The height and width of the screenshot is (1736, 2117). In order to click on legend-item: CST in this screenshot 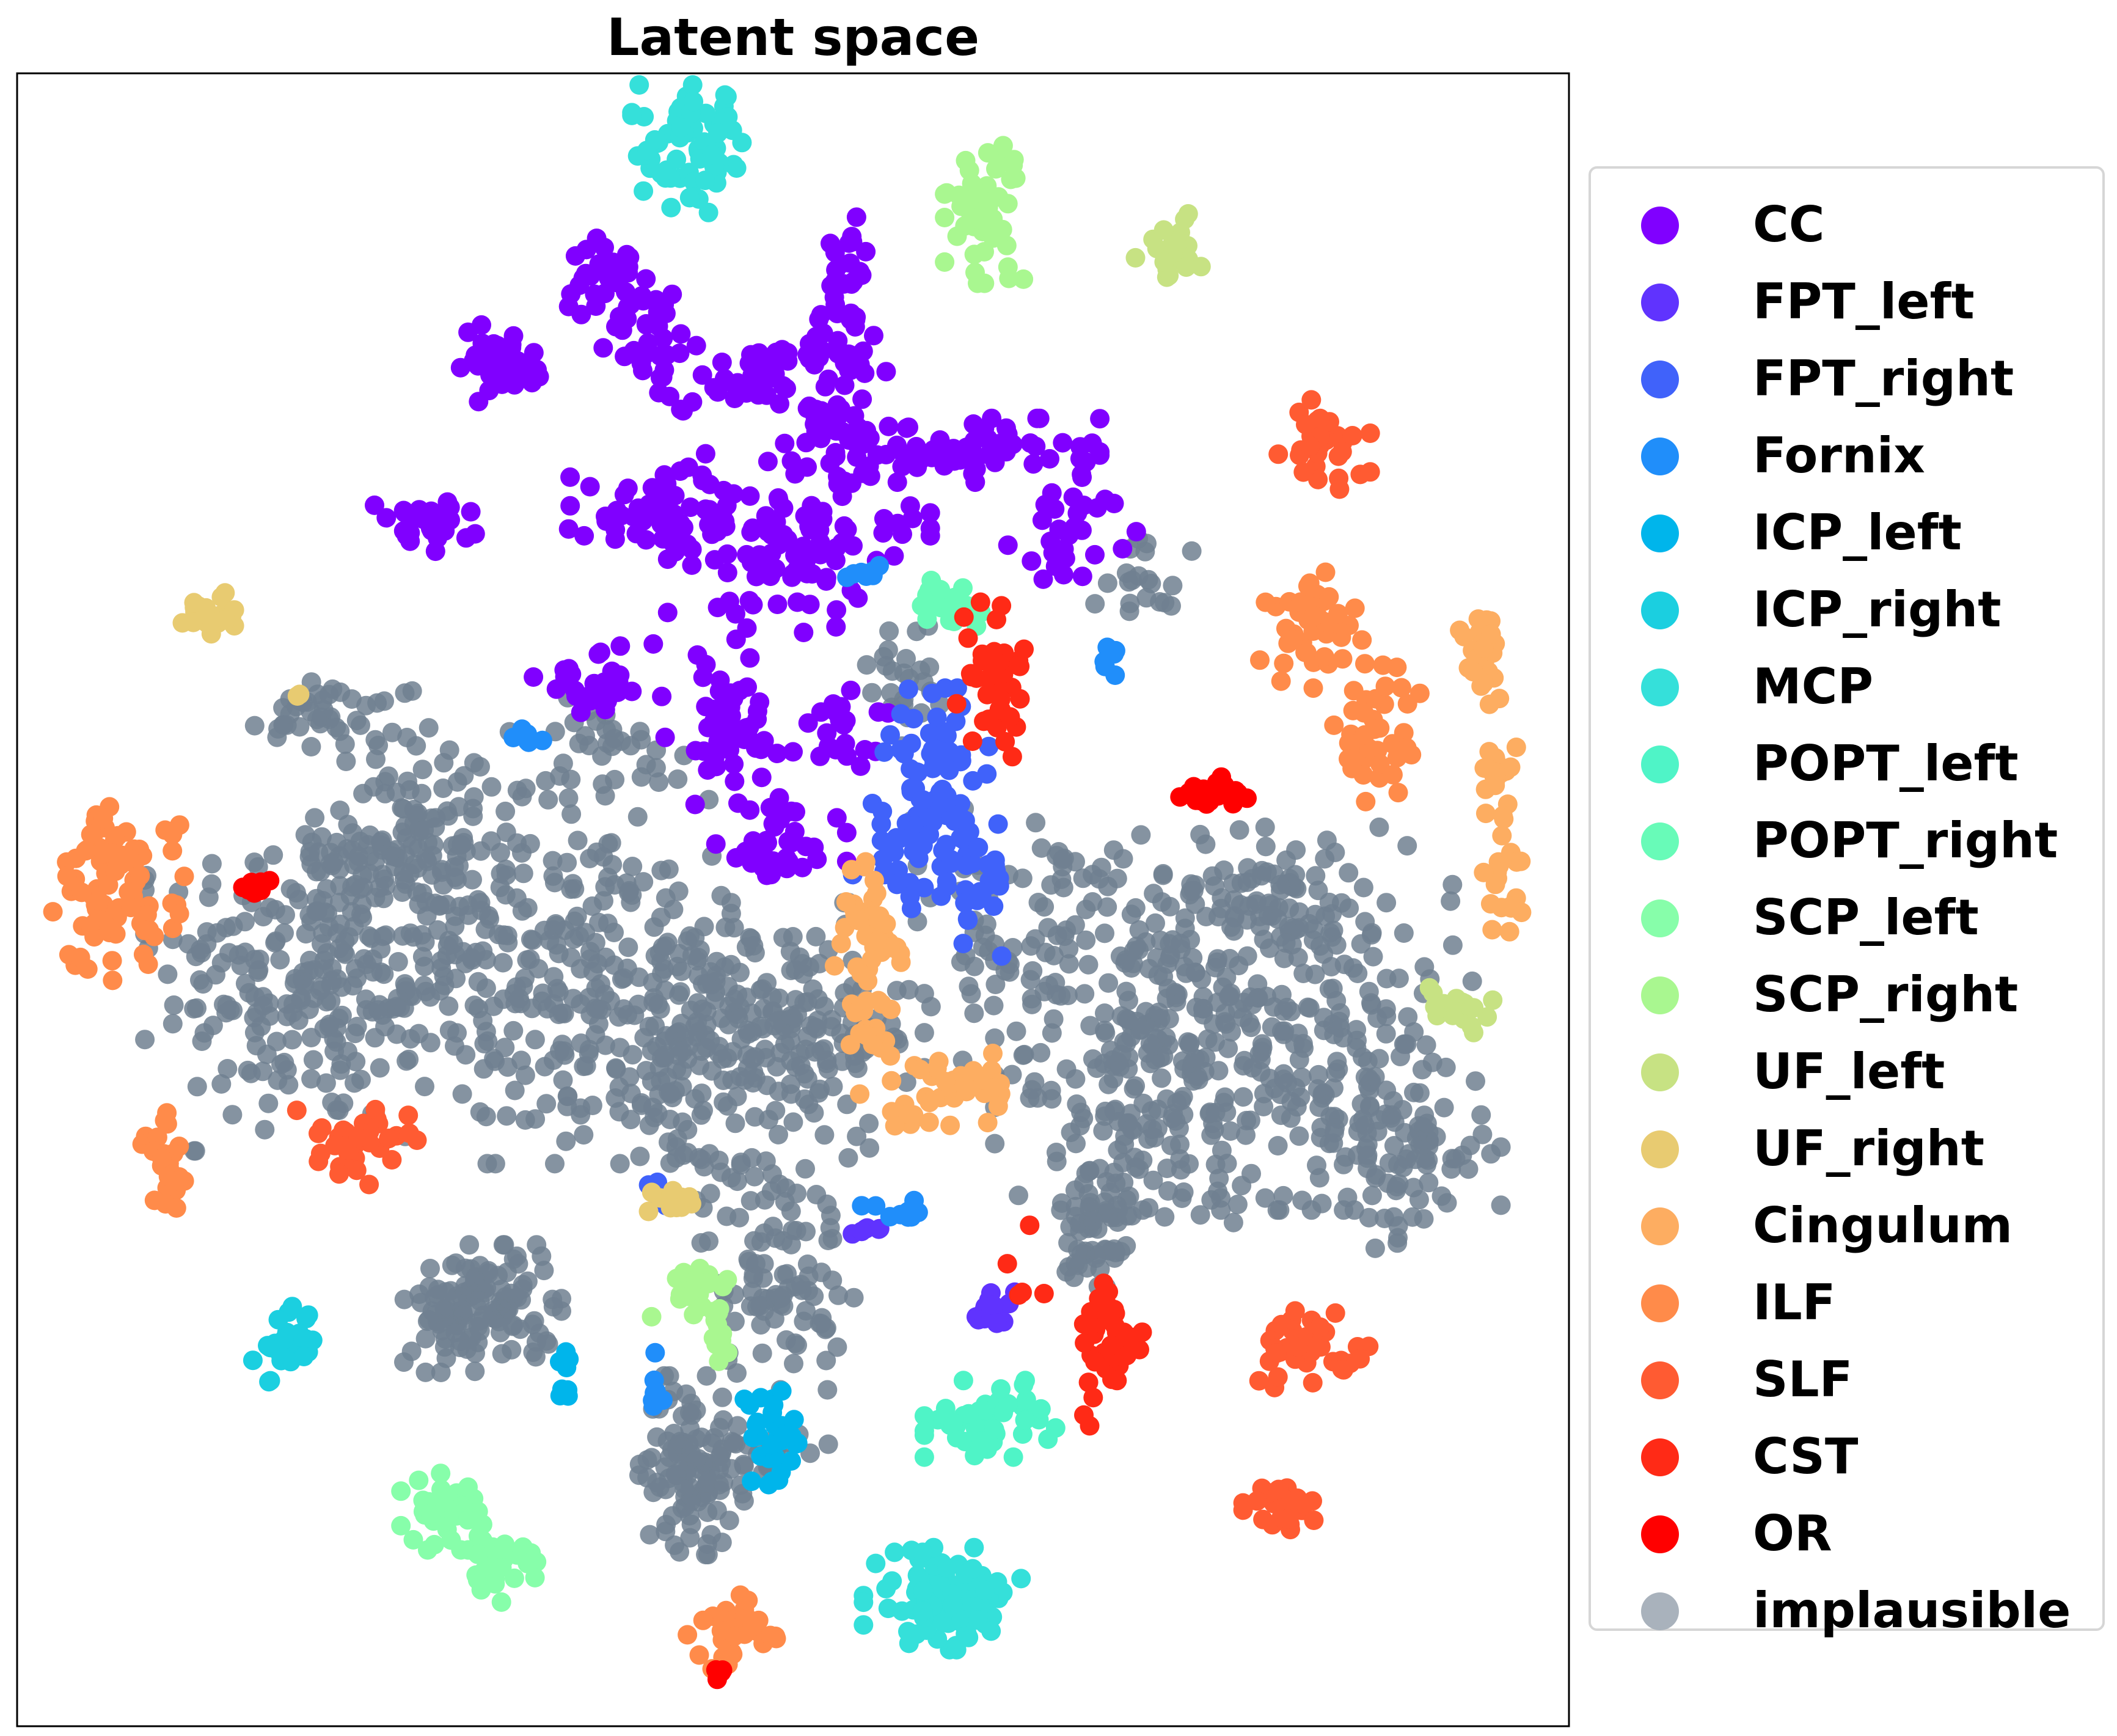, I will do `click(1846, 1457)`.